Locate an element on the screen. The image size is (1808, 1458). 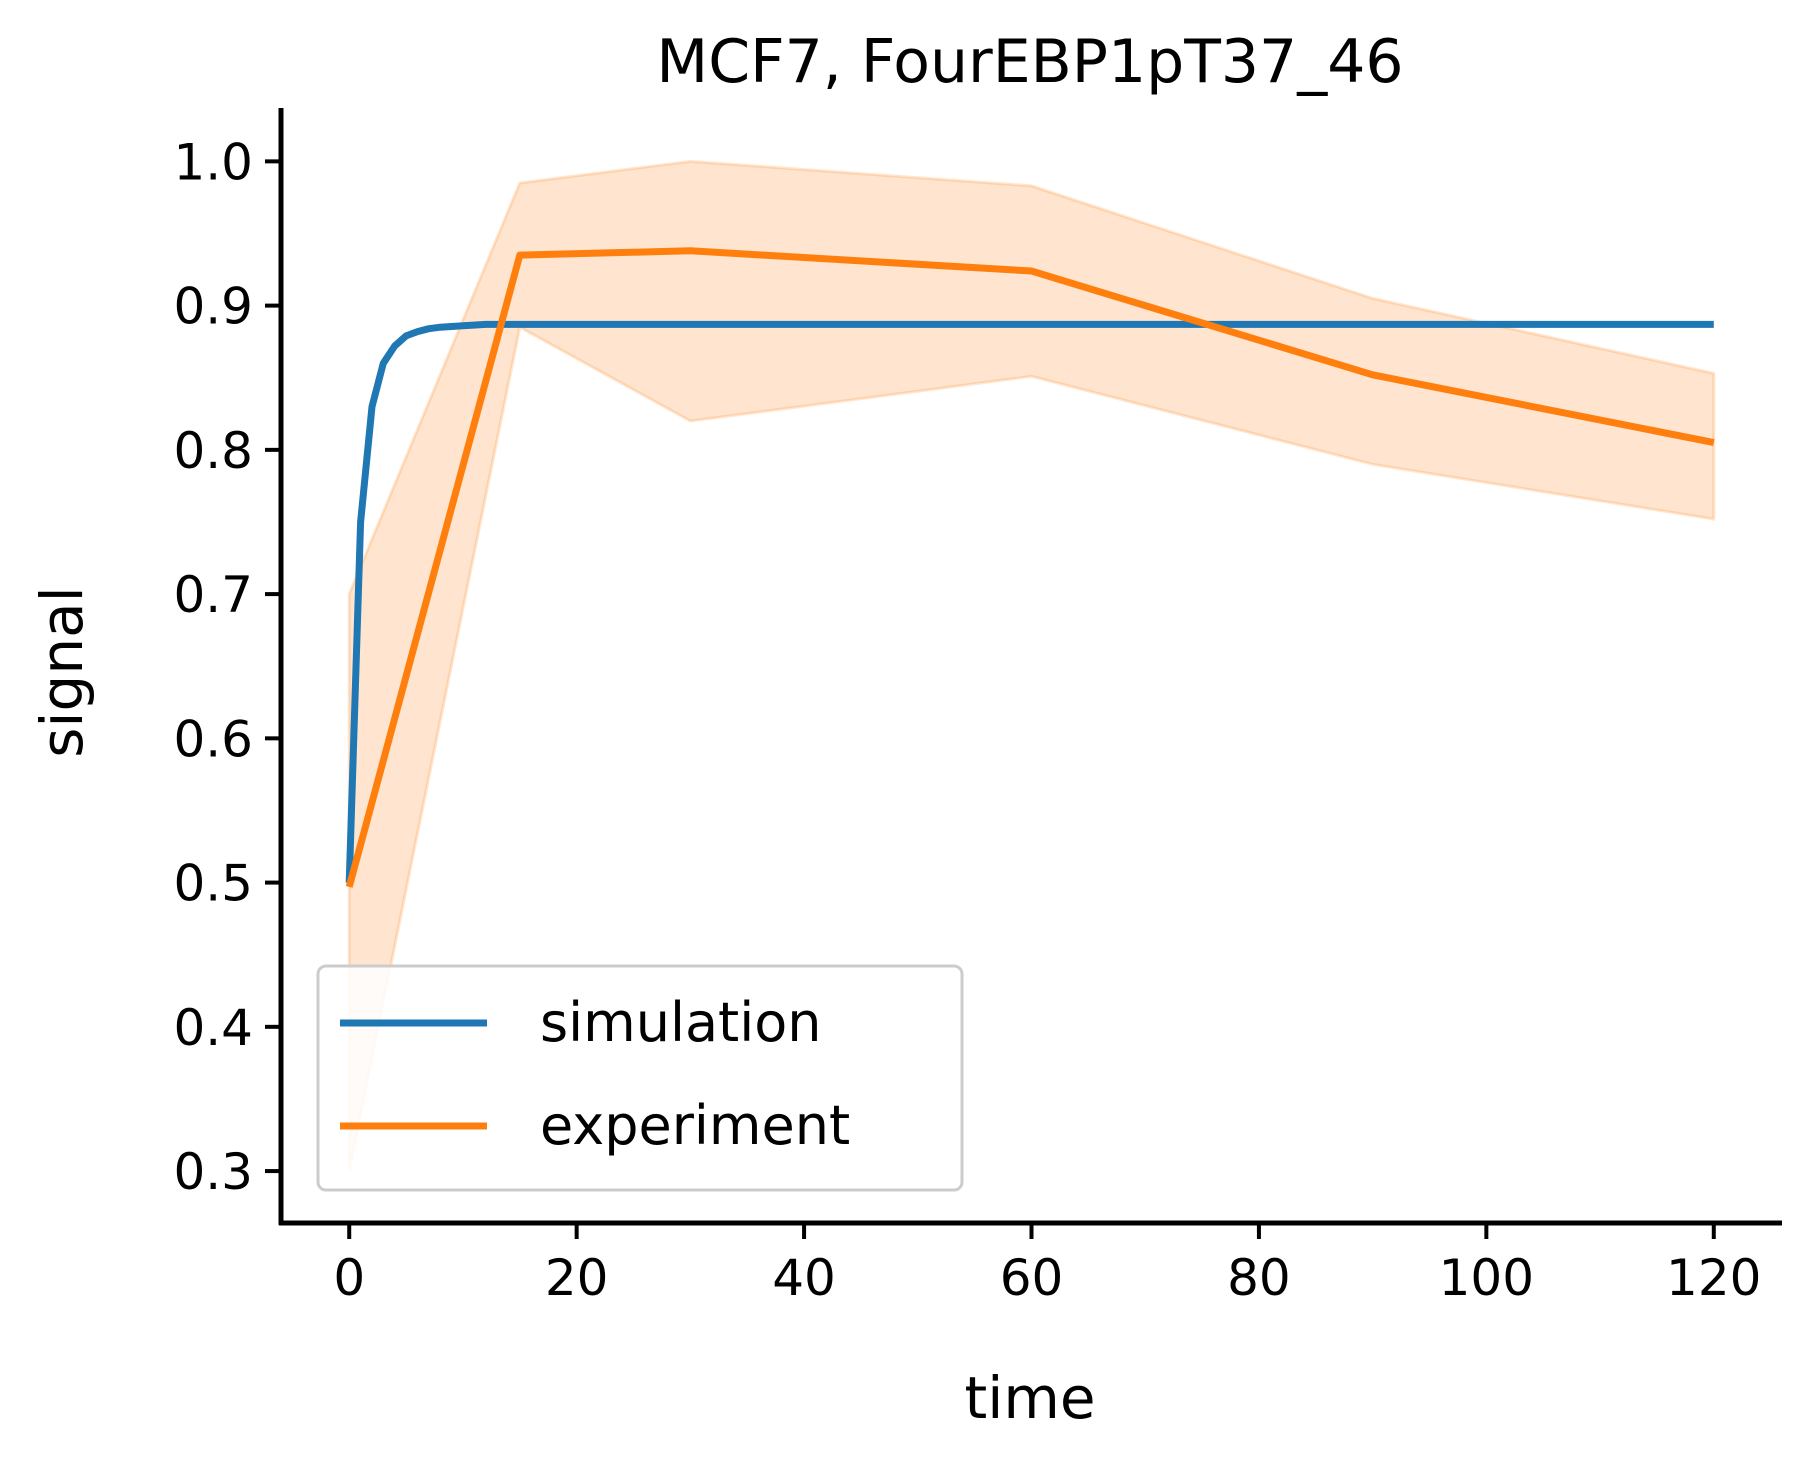
y-tick-label: 0.9 is located at coordinates (213, 307).